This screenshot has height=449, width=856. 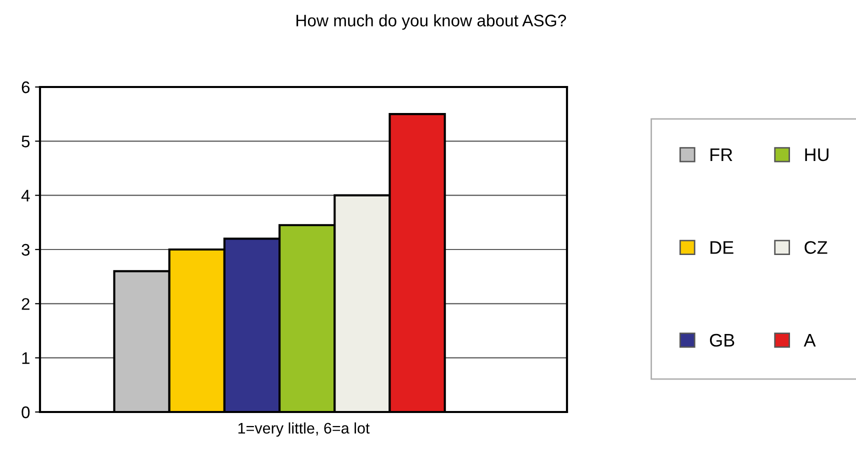 What do you see at coordinates (722, 247) in the screenshot?
I see `legend-label: DE` at bounding box center [722, 247].